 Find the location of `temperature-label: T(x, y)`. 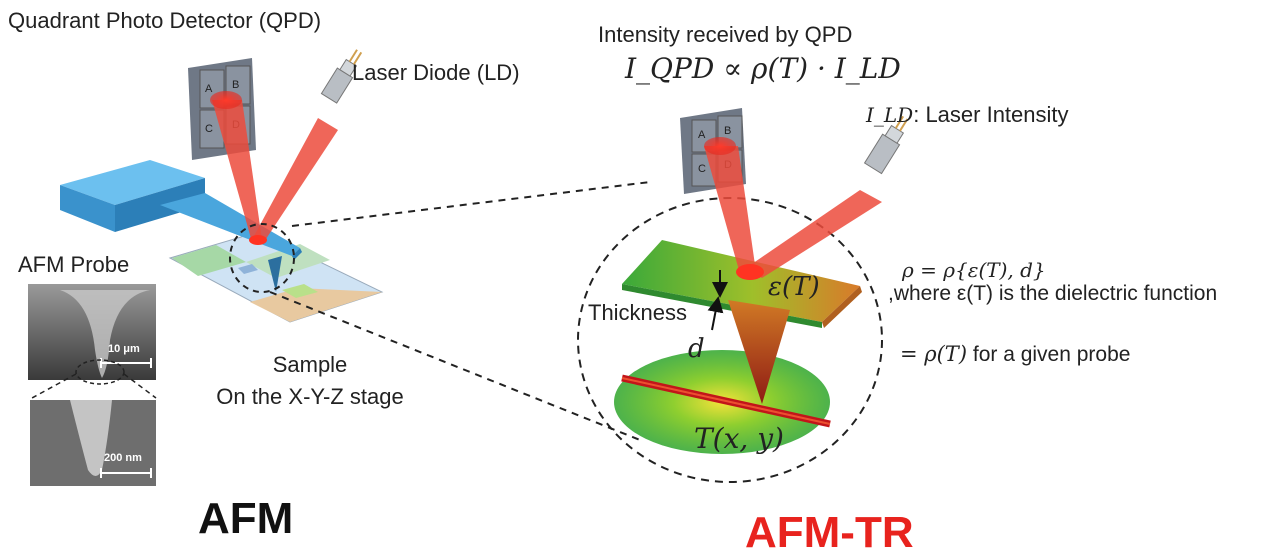

temperature-label: T(x, y) is located at coordinates (739, 438).